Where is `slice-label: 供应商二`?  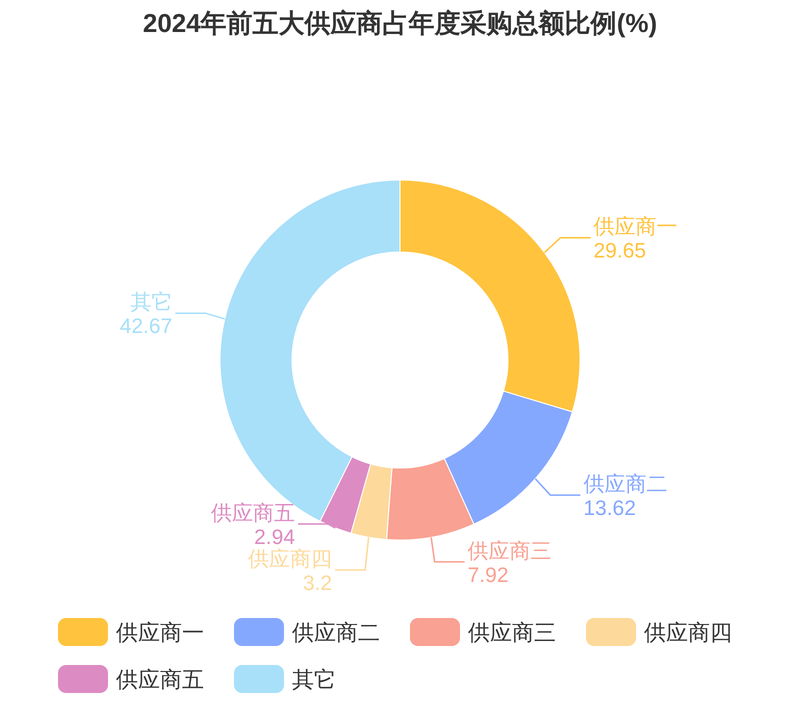 slice-label: 供应商二 is located at coordinates (625, 484).